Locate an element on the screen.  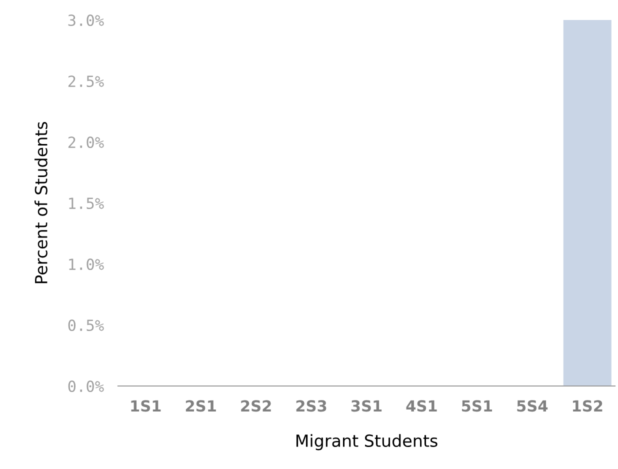
y-tick-label: 2.0% is located at coordinates (86, 142).